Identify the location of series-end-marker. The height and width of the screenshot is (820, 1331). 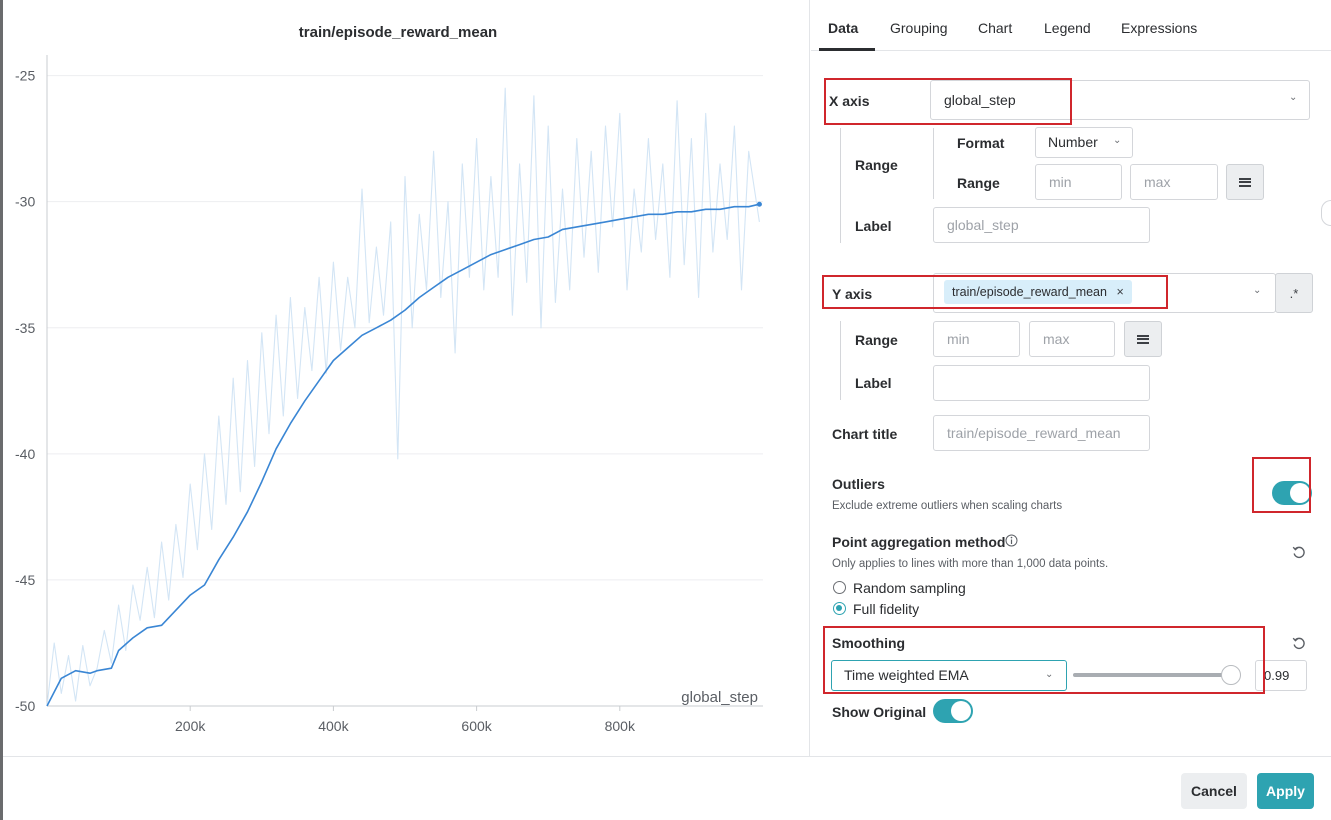
(759, 204).